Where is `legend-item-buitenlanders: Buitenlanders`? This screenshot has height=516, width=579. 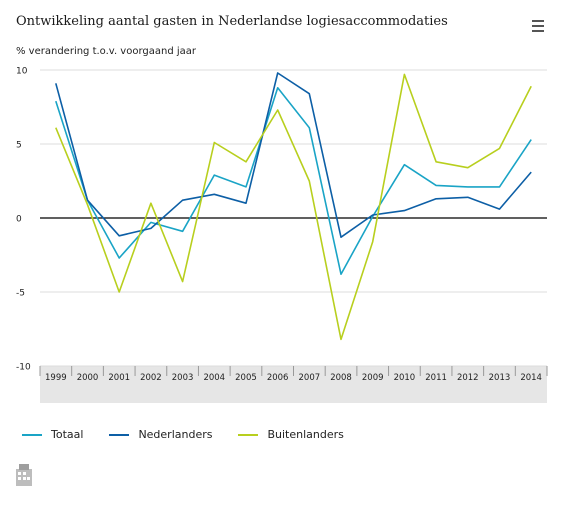
legend-item-buitenlanders: Buitenlanders is located at coordinates (291, 434).